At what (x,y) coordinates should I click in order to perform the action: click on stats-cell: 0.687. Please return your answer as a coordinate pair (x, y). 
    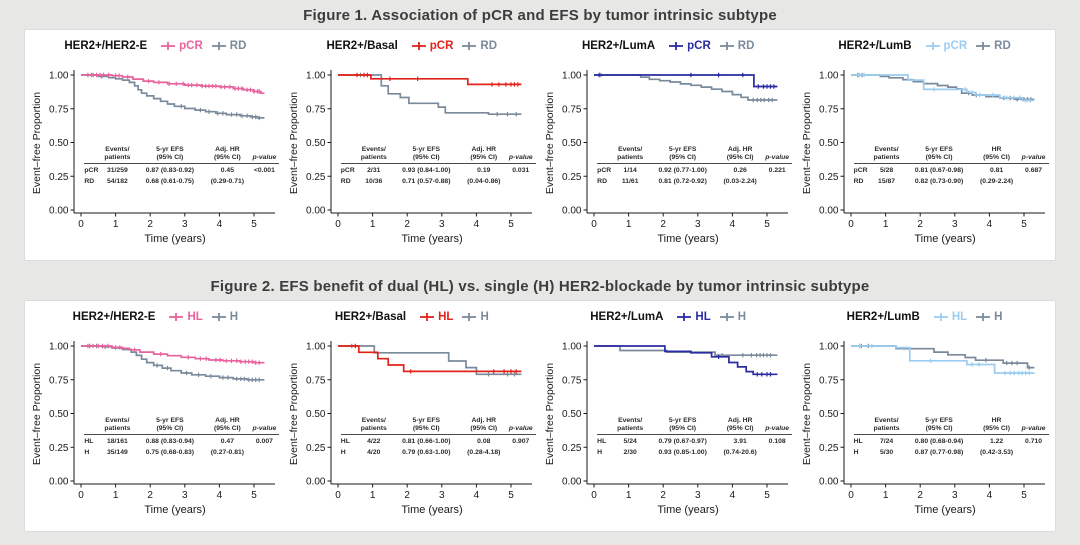
    Looking at the image, I should click on (1034, 170).